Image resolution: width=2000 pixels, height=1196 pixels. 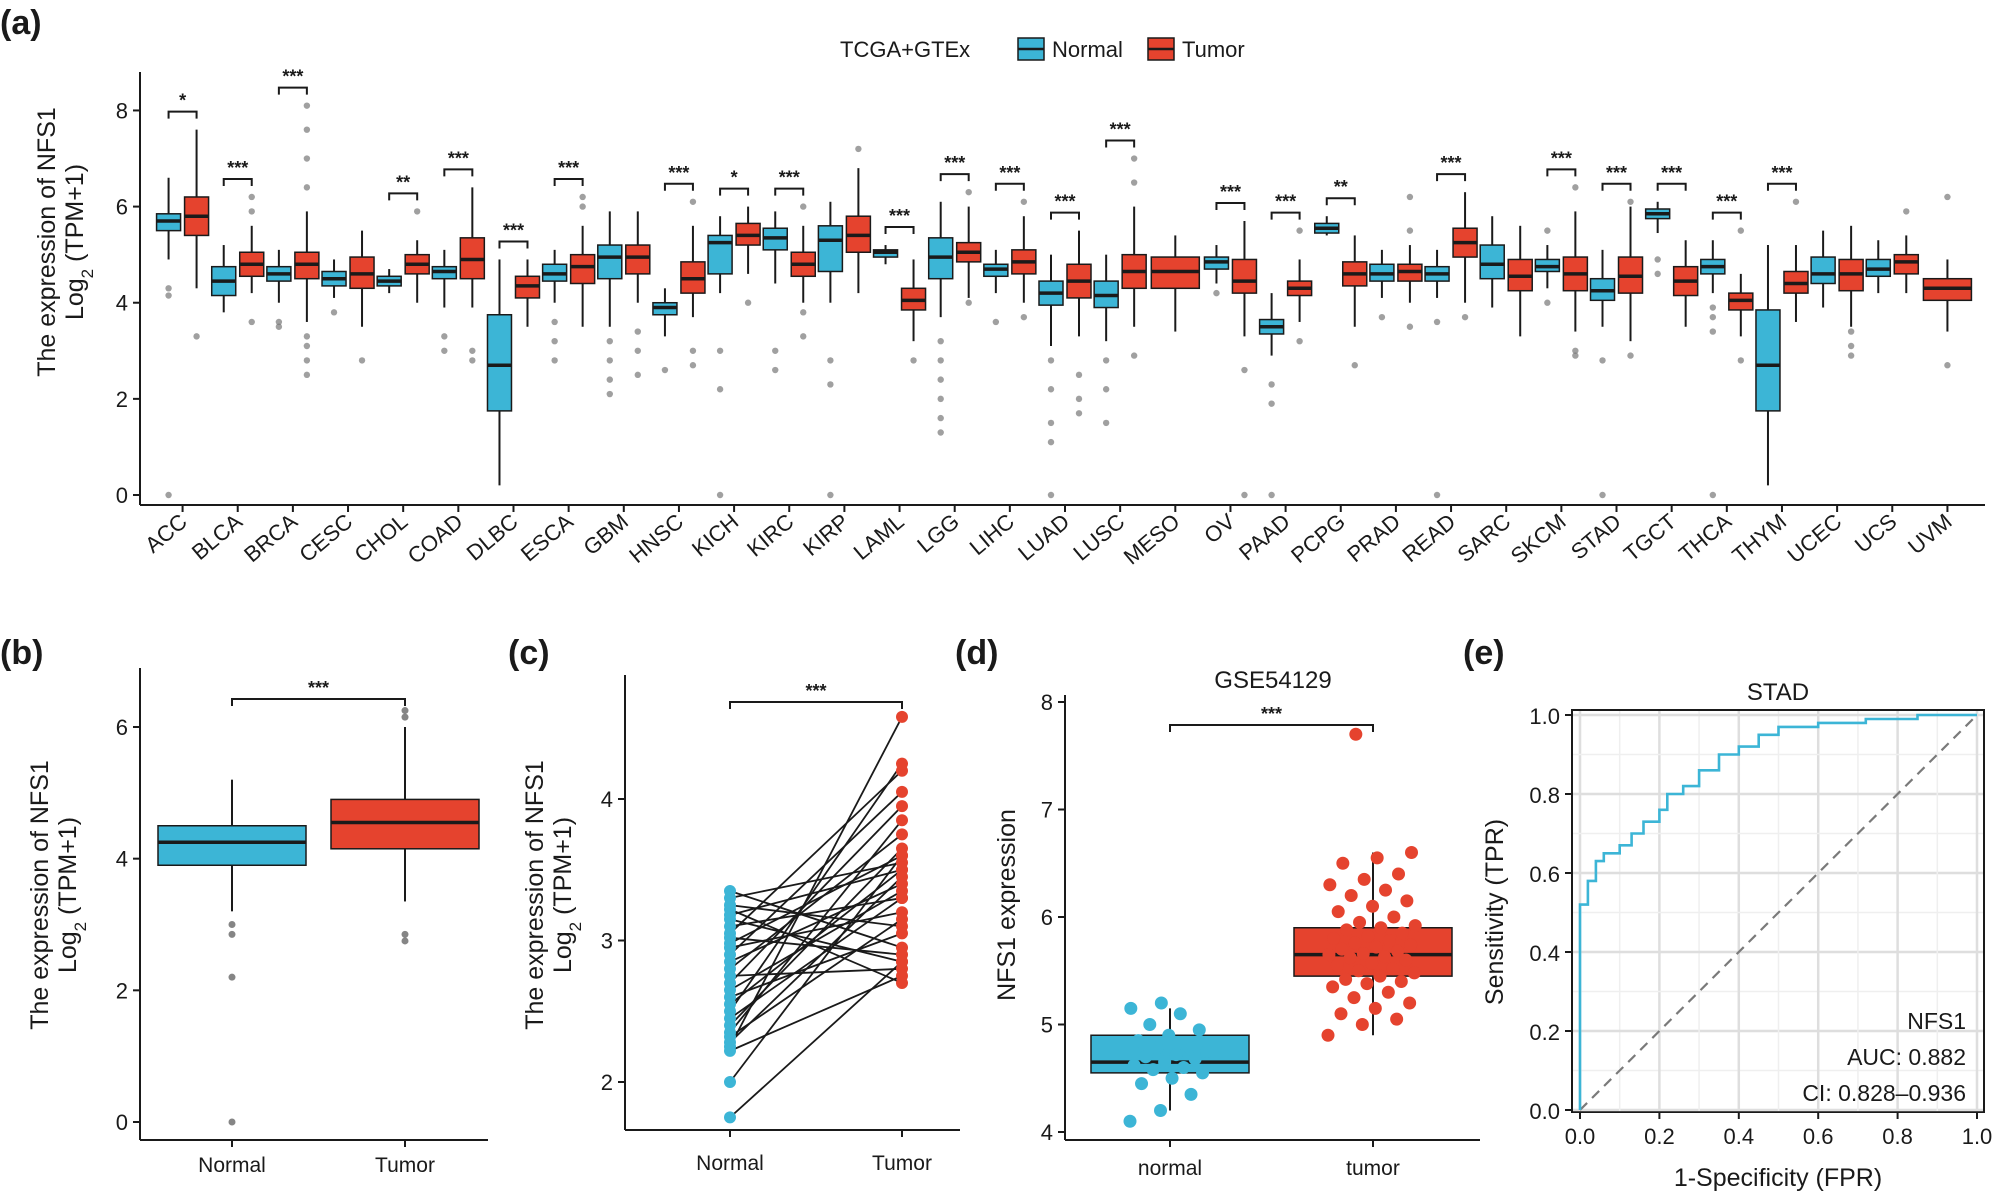 What do you see at coordinates (318, 688) in the screenshot?
I see `panel-b-sig-label: ***` at bounding box center [318, 688].